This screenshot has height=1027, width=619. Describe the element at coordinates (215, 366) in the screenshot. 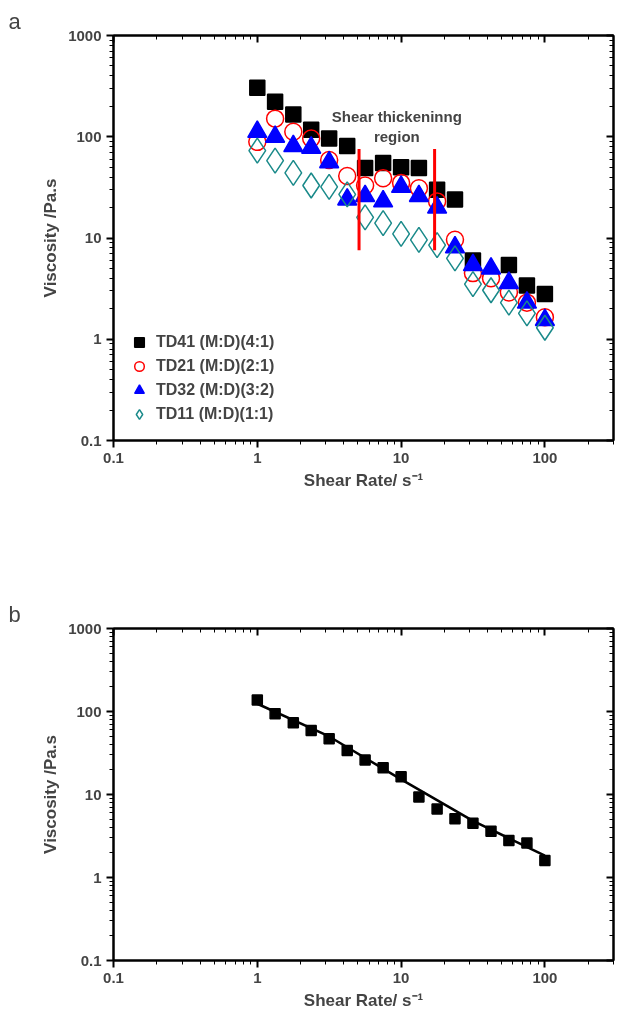

I see `legend-label: TD21 (M:D)(2:1)` at that location.